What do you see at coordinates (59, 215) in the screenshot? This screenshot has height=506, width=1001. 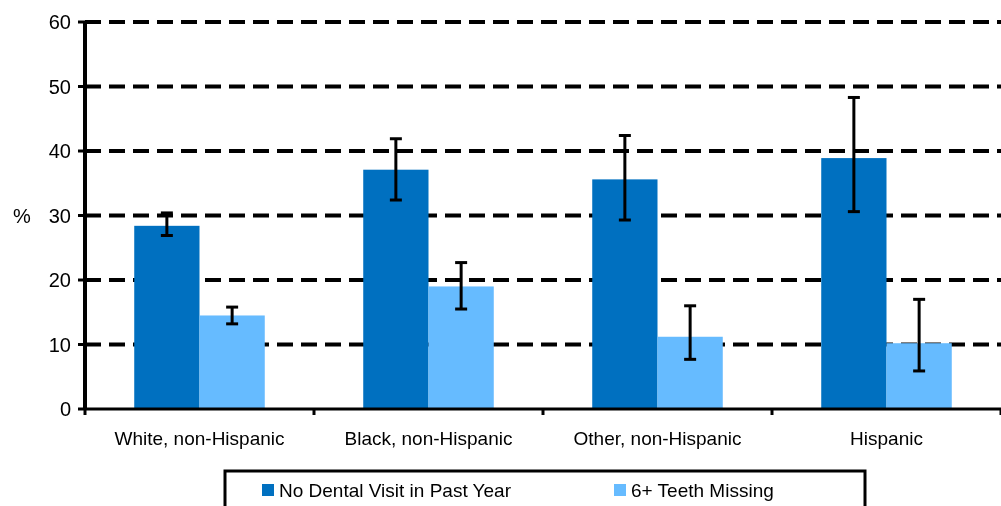 I see `y-tick-label: 30` at bounding box center [59, 215].